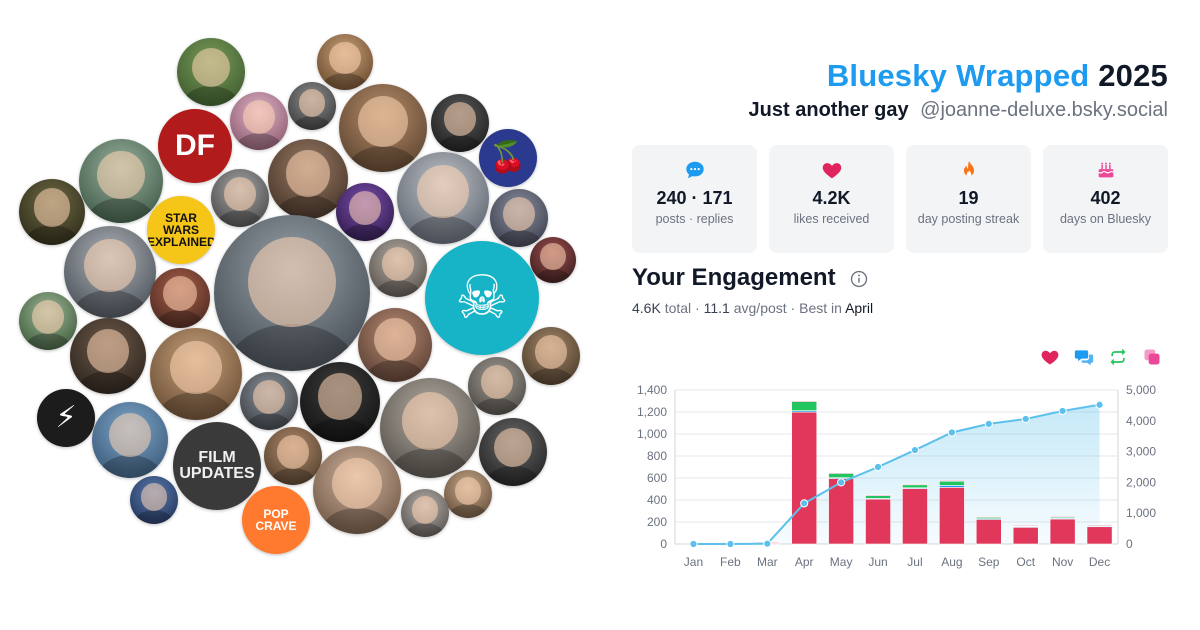 Image resolution: width=1200 pixels, height=630 pixels. I want to click on reposts-legend-icon, so click(1118, 357).